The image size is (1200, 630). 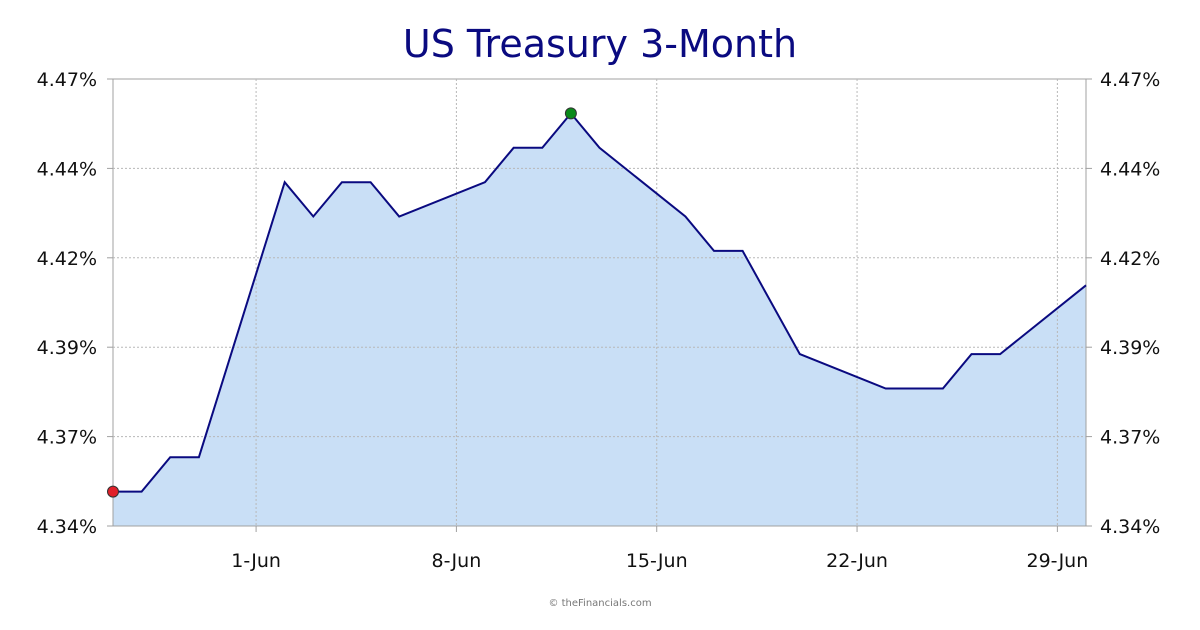 I want to click on y-tick-label-left: 4.34%, so click(x=67, y=527).